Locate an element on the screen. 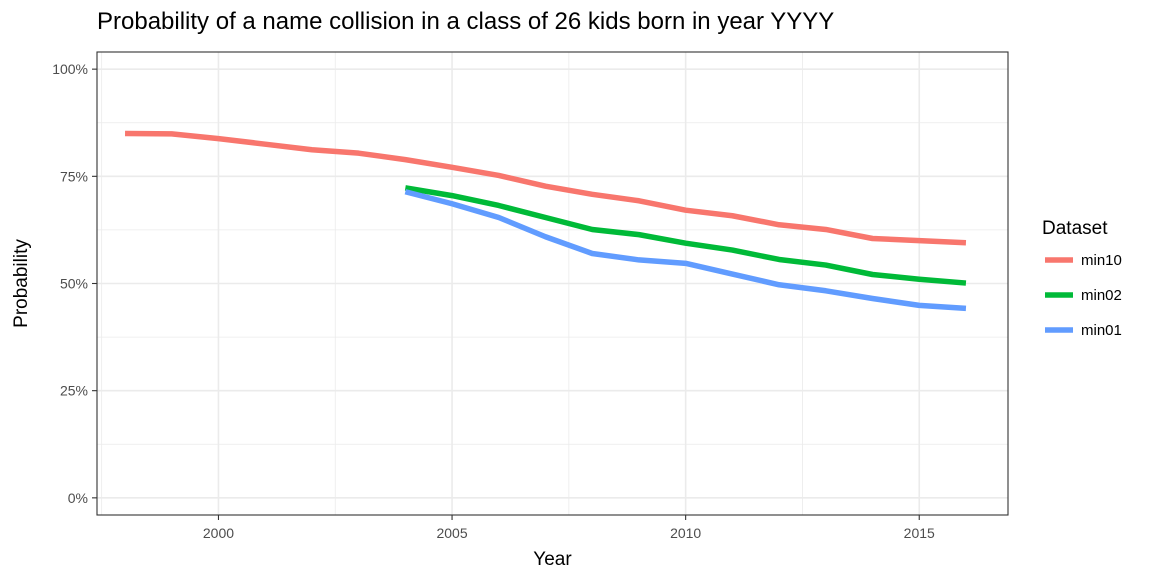 The image size is (1152, 576). x-tick-label-1: 2005 is located at coordinates (451, 533).